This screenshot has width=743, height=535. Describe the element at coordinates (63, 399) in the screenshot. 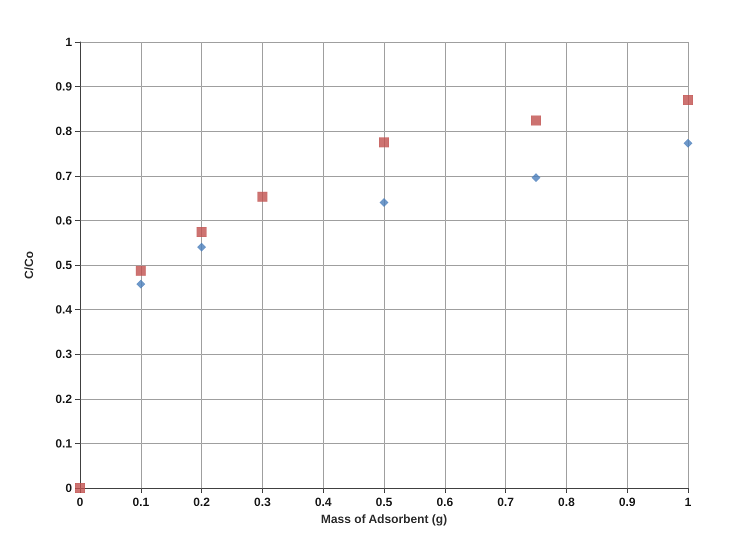

I see `y-tick-label: 0.2` at that location.